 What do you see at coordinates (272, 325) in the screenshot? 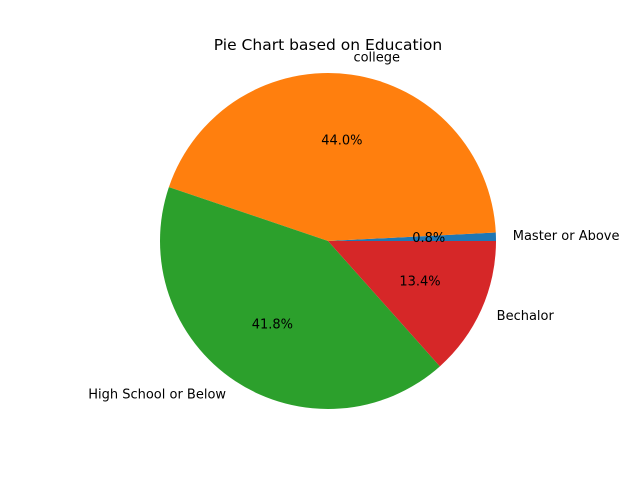
I see `slice-percent-high-school-or-below: 41.8%` at bounding box center [272, 325].